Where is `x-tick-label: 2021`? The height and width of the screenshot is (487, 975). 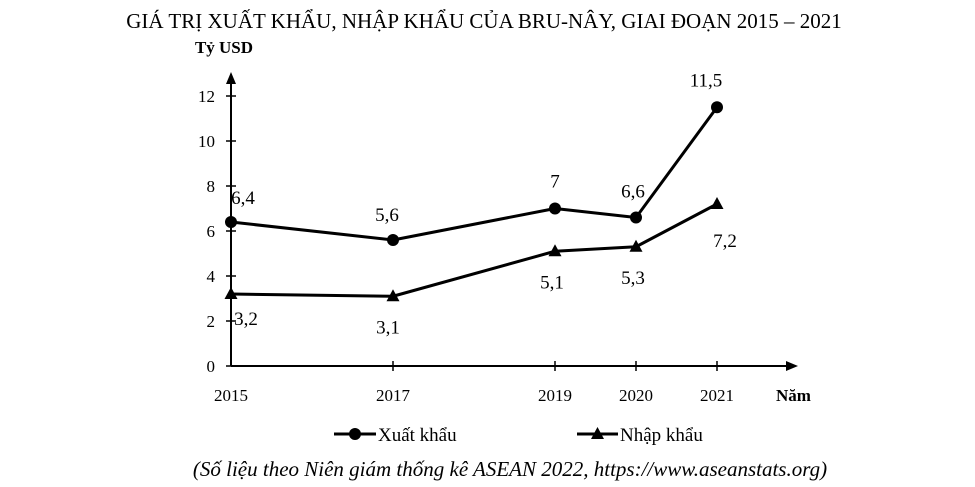
x-tick-label: 2021 is located at coordinates (717, 395).